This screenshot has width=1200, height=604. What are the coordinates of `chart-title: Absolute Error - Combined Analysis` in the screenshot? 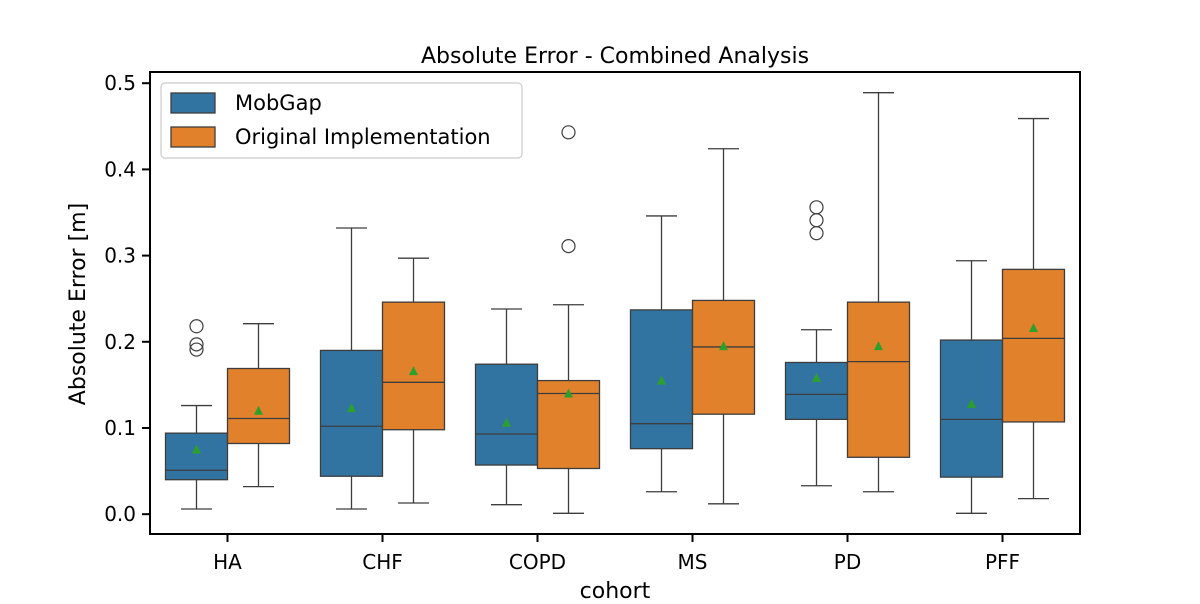 It's located at (615, 56).